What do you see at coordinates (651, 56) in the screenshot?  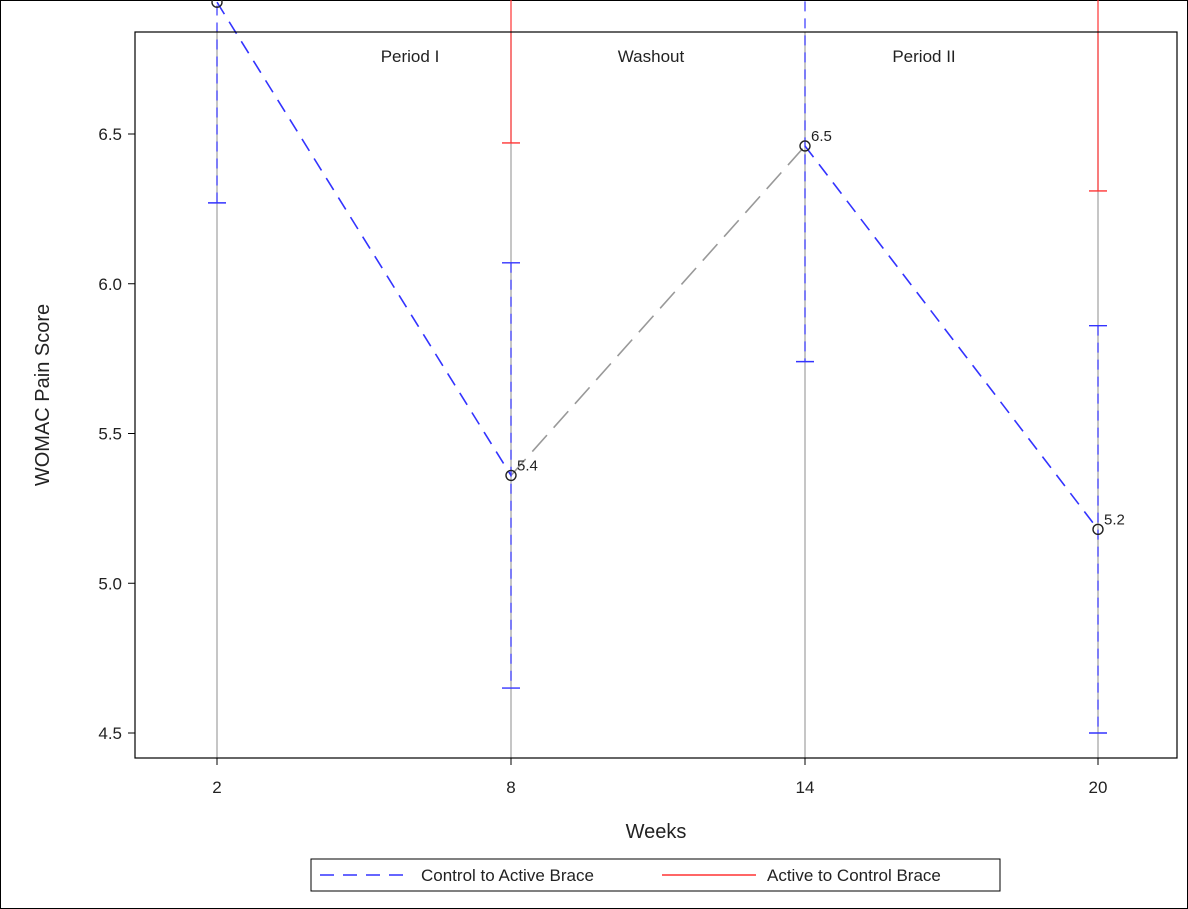 I see `period-label-washout: Washout` at bounding box center [651, 56].